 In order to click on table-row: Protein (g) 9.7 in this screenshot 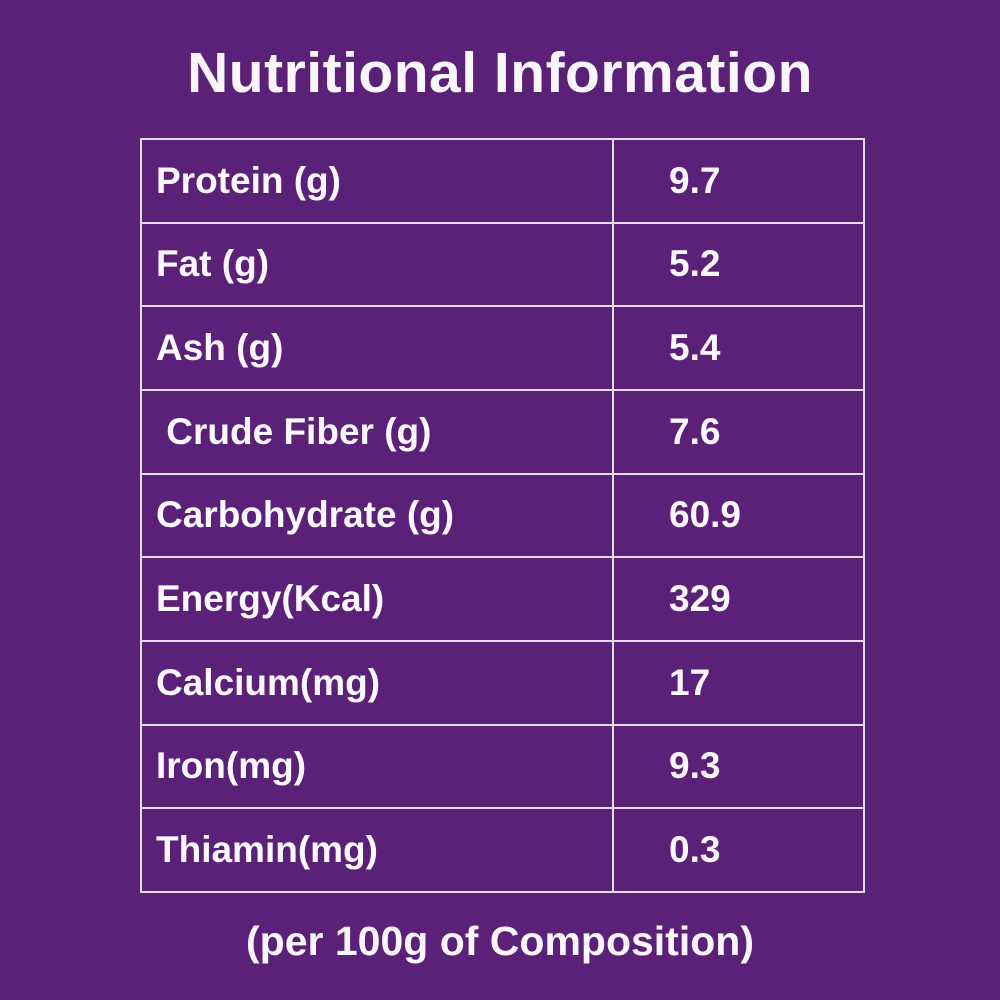, I will do `click(502, 181)`.